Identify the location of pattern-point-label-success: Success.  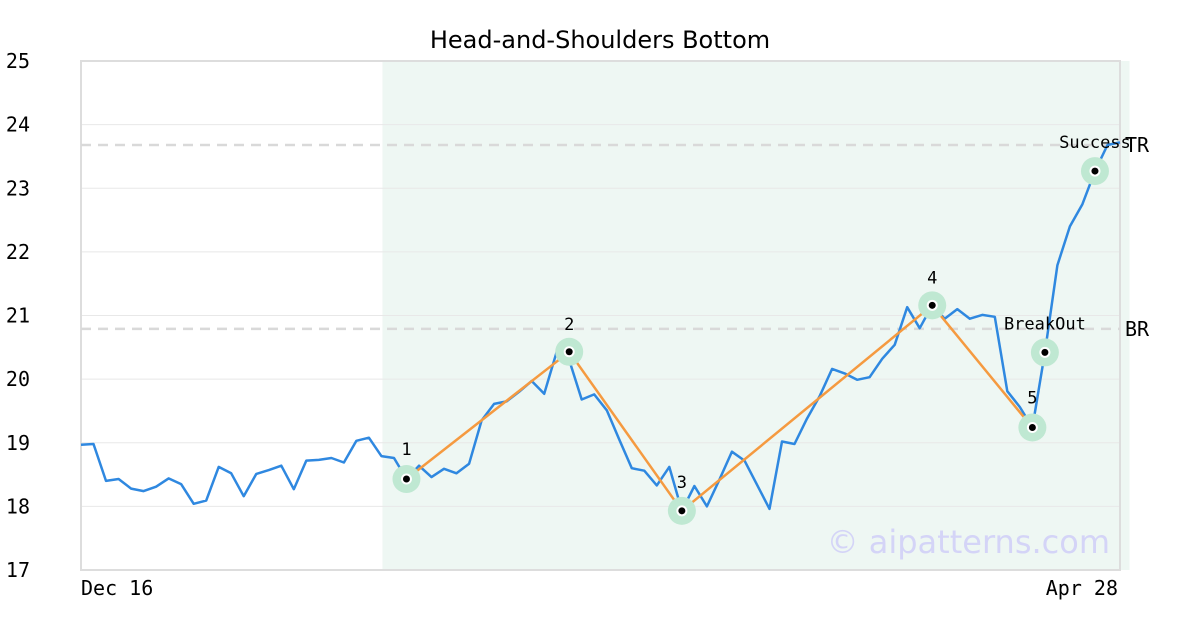
(1095, 143).